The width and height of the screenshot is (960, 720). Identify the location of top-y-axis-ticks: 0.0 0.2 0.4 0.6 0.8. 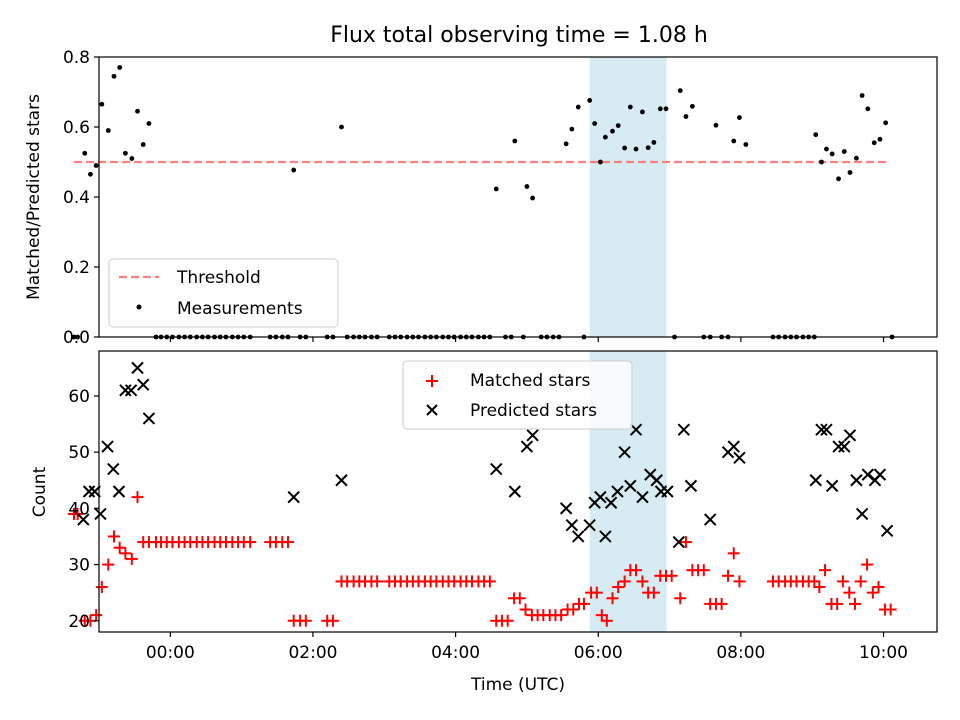
(81, 198).